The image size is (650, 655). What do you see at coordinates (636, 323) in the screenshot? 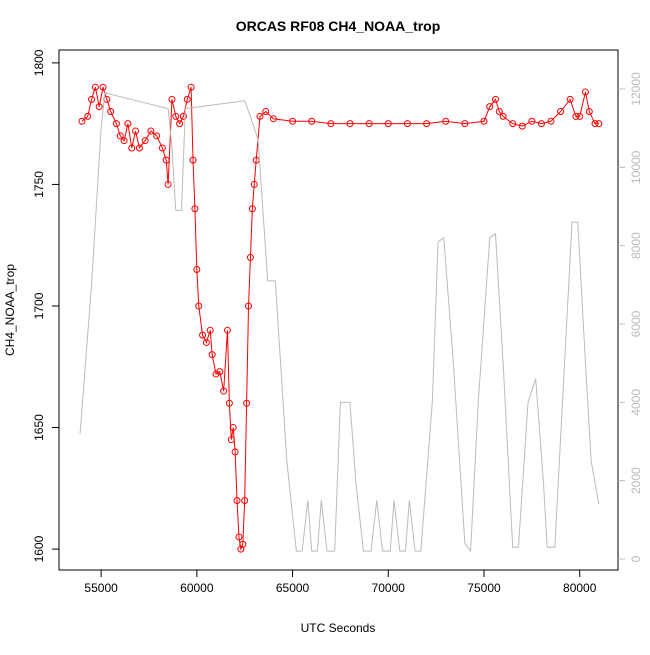
I see `y2-tick-label: 6000` at bounding box center [636, 323].